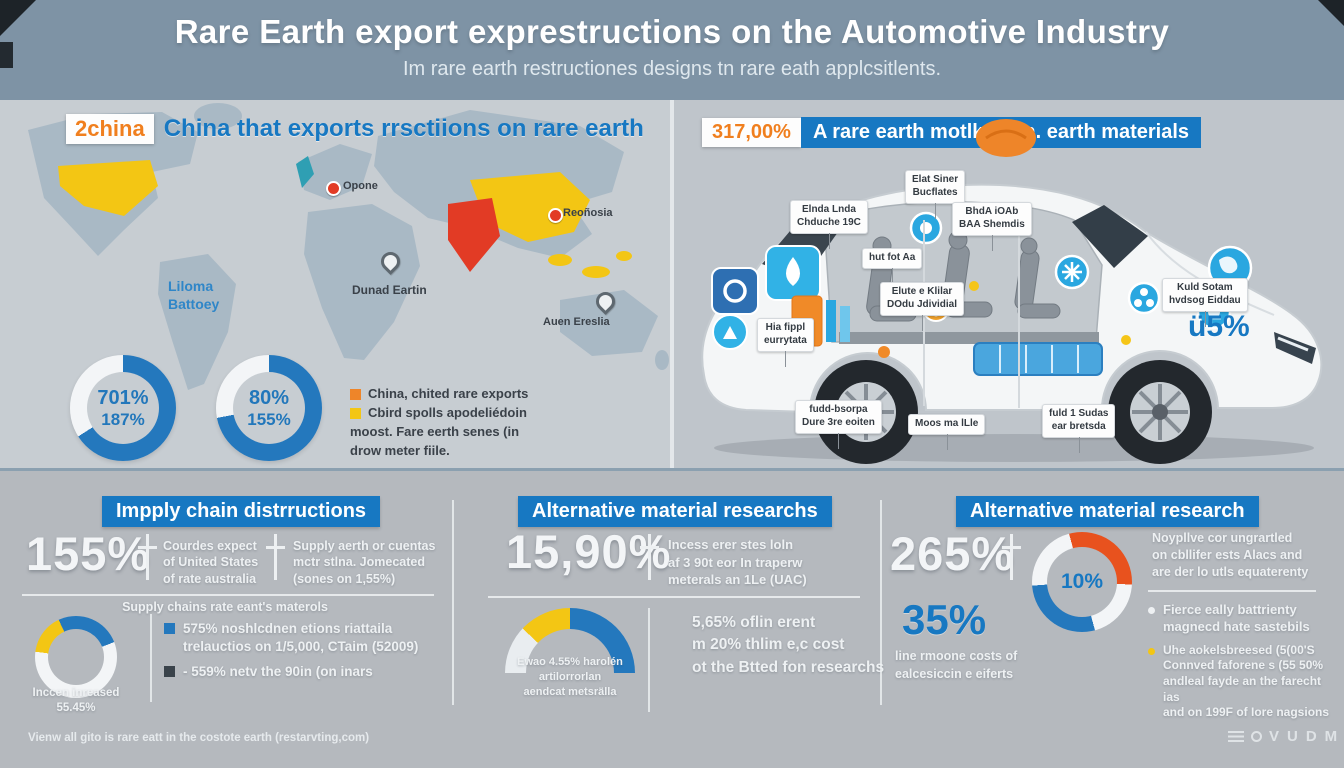 The width and height of the screenshot is (1344, 768). Describe the element at coordinates (944, 619) in the screenshot. I see `col3-stat2: 35%` at that location.